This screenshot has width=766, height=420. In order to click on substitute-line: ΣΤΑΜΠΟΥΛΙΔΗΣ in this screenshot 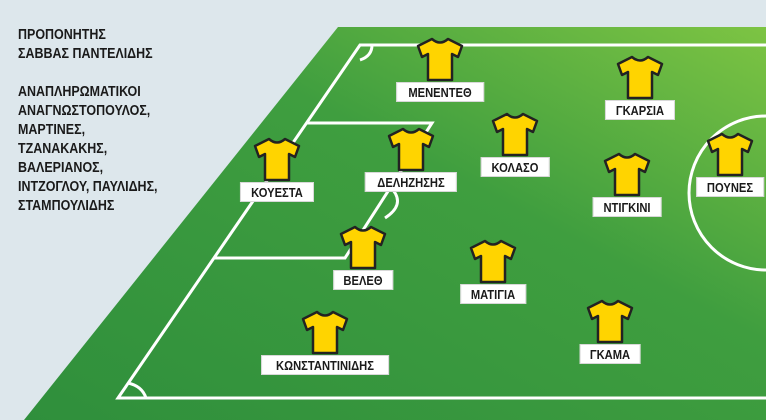, I will do `click(66, 206)`.